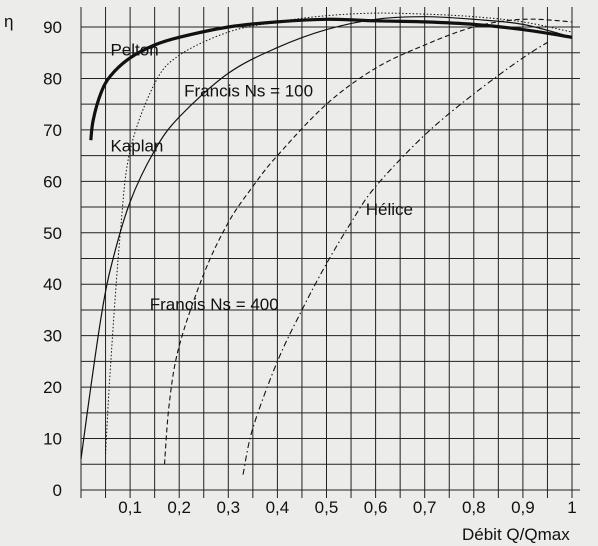 The height and width of the screenshot is (546, 598). Describe the element at coordinates (136, 145) in the screenshot. I see `series-label: Kaplan` at that location.